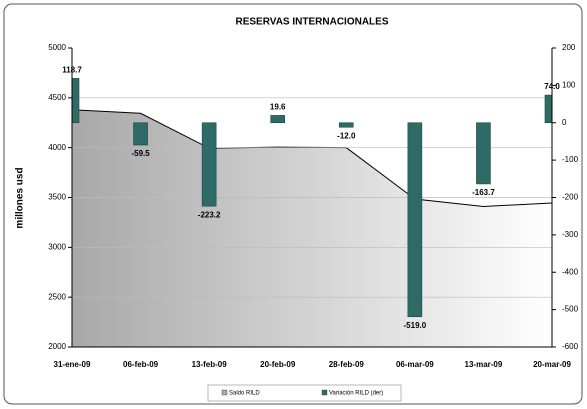 This screenshot has height=409, width=587. What do you see at coordinates (244, 394) in the screenshot?
I see `legend-label: Saldo RILD` at bounding box center [244, 394].